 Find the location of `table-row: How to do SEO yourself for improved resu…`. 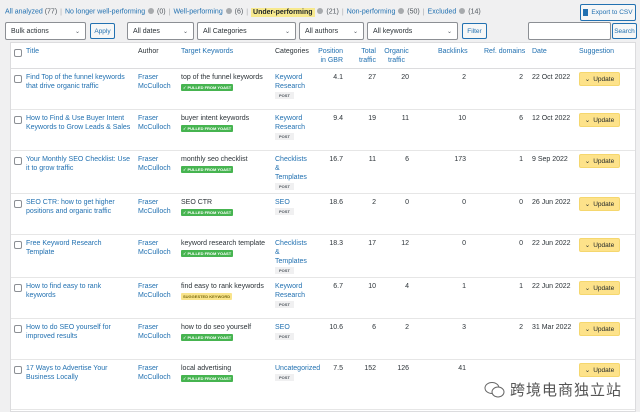

table-row: How to do SEO yourself for improved resu… is located at coordinates (323, 339).